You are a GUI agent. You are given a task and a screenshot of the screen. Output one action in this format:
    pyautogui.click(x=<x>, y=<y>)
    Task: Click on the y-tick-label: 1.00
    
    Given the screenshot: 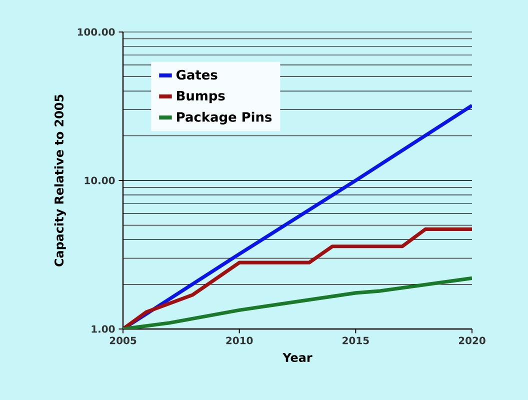 What is the action you would take?
    pyautogui.click(x=103, y=329)
    